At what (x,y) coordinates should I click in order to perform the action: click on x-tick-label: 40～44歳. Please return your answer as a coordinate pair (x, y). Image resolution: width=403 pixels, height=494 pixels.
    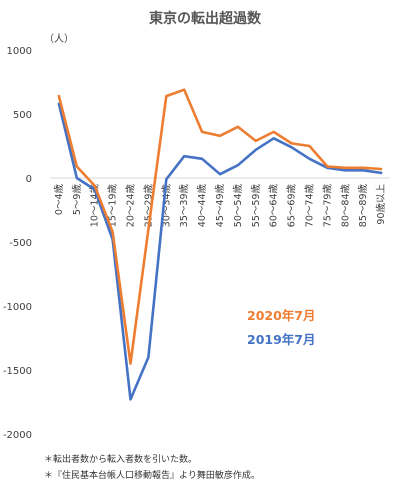
    Looking at the image, I should click on (202, 206).